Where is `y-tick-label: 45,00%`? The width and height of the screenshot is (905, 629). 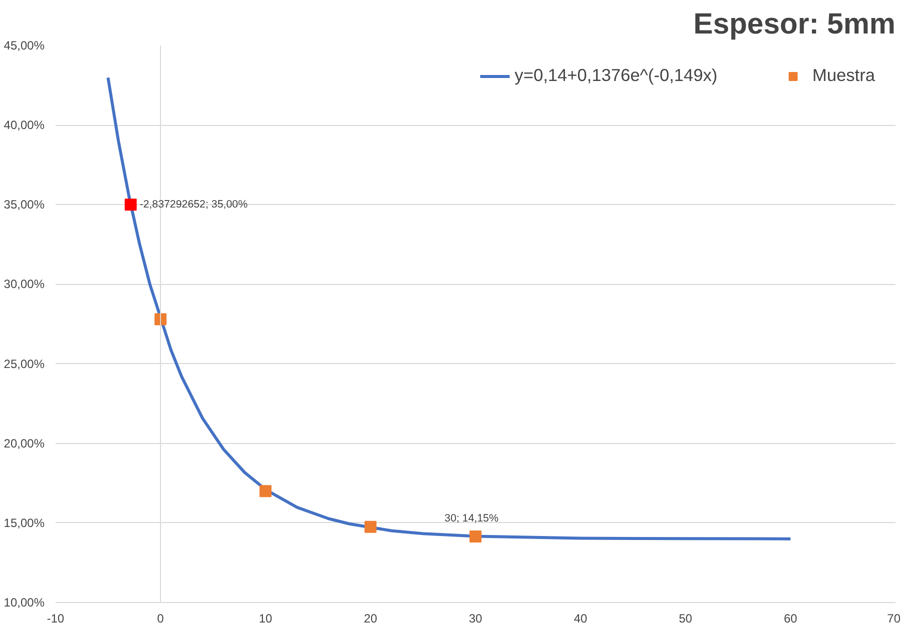
y-tick-label: 45,00% is located at coordinates (24, 45).